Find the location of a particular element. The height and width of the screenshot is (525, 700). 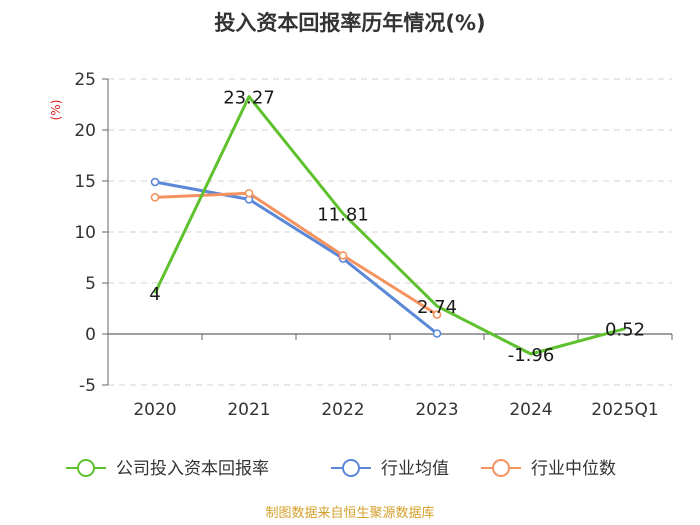

data-label: 2.74 is located at coordinates (437, 307).